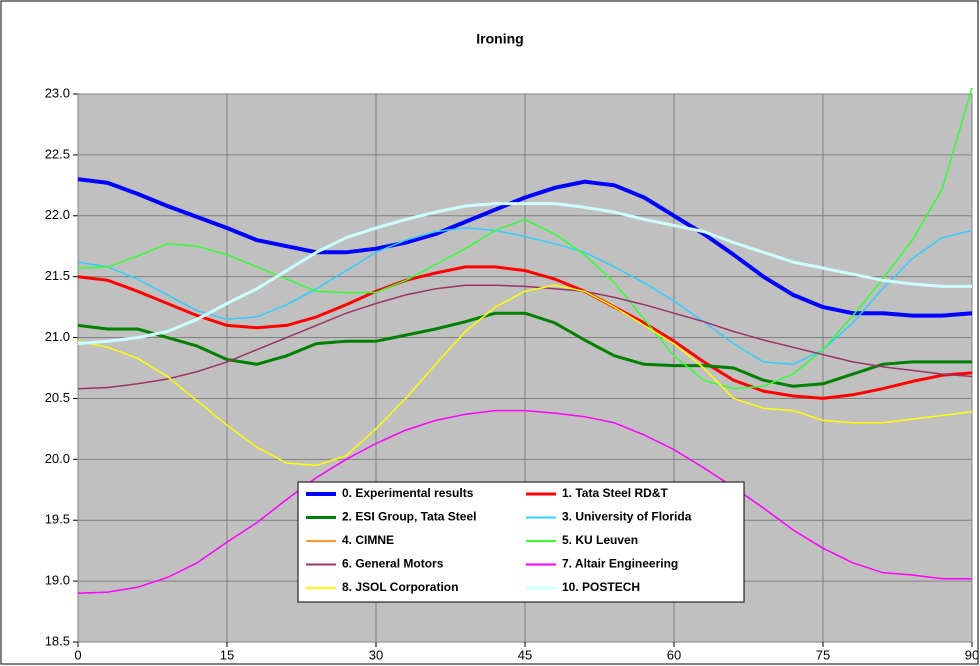 The image size is (980, 666). I want to click on y-tick-label: 19.5, so click(57, 519).